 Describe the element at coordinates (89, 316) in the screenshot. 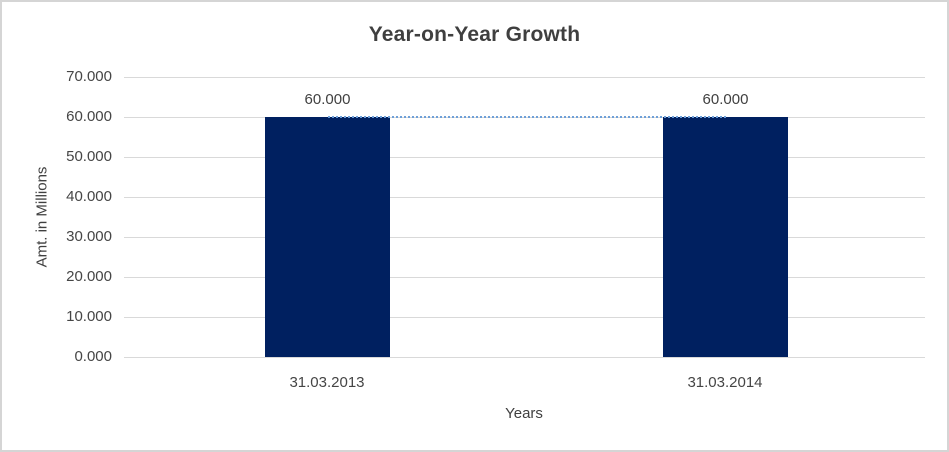

I see `y-axis-tick-label: 10.000` at that location.